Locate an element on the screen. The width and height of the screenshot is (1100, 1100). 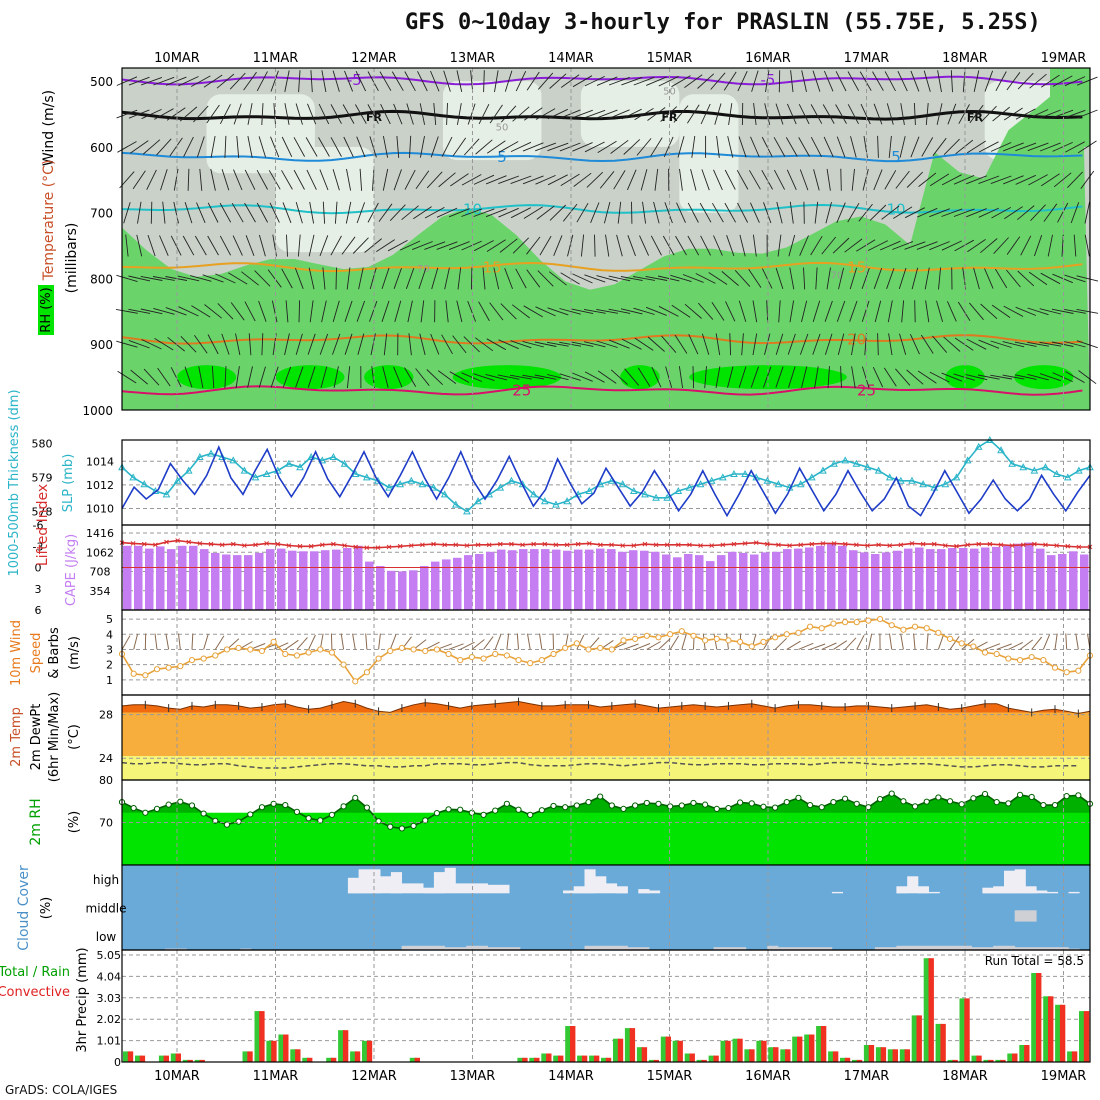
rh2m-point is located at coordinates (681, 805).